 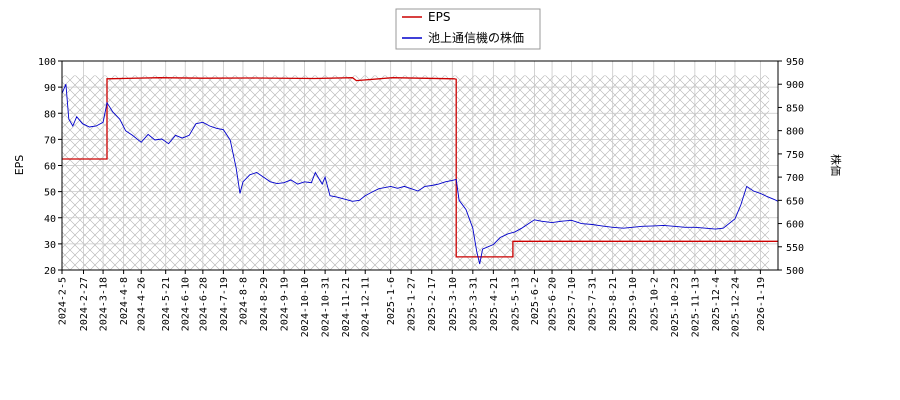 I want to click on left-tick-label: 30, so click(x=50, y=245).